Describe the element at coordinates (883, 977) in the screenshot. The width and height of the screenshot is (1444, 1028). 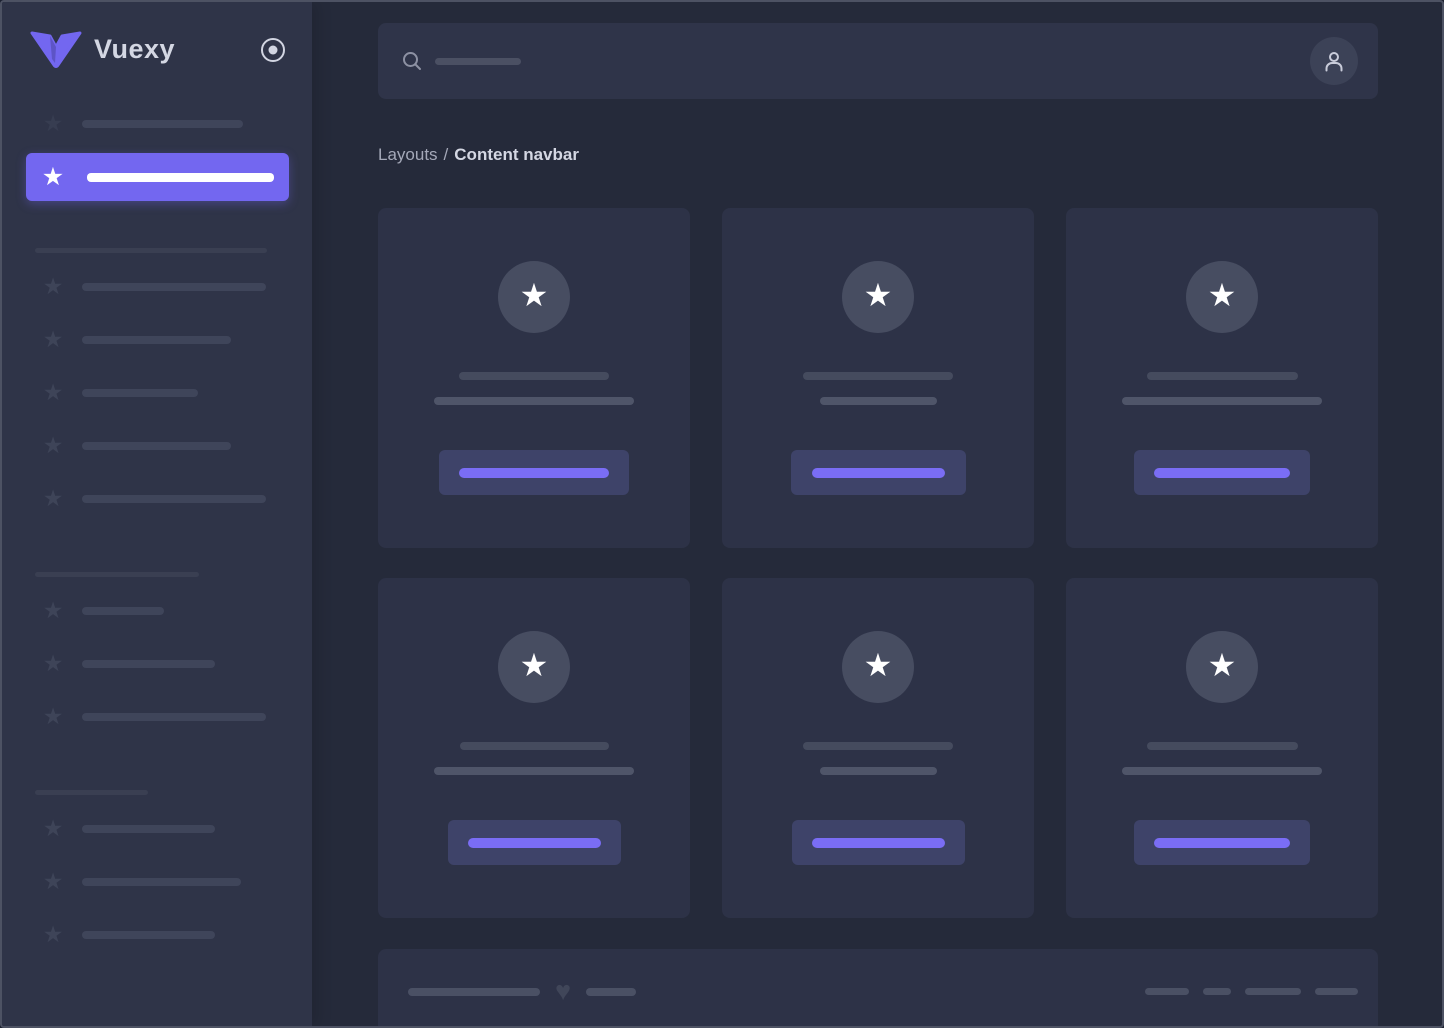
I see `footer-row: ♥` at that location.